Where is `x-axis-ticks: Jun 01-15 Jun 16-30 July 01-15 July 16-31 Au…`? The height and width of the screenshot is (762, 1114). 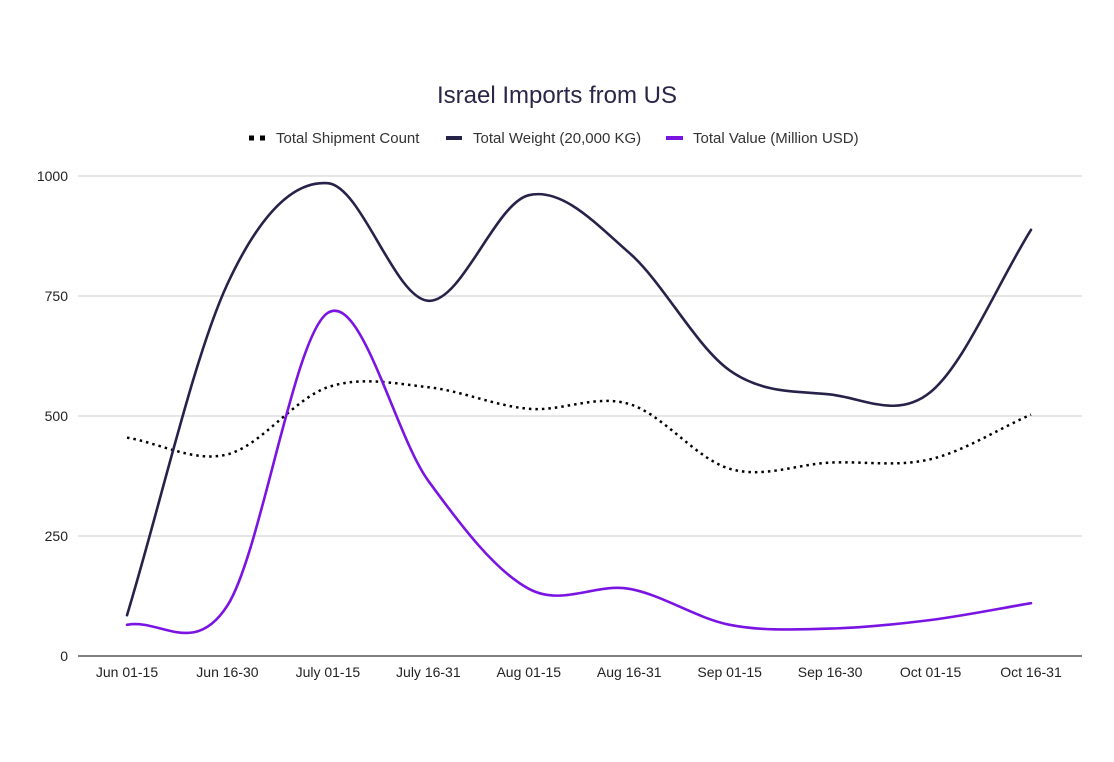 x-axis-ticks: Jun 01-15 Jun 16-30 July 01-15 July 16-31 Au… is located at coordinates (579, 672).